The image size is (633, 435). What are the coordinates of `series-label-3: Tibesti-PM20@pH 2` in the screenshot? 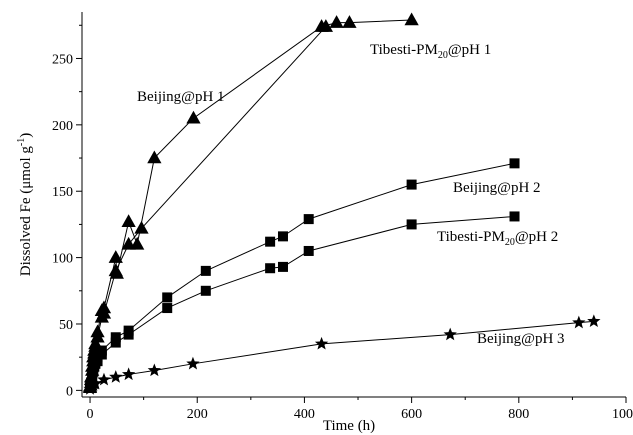 It's located at (497, 238).